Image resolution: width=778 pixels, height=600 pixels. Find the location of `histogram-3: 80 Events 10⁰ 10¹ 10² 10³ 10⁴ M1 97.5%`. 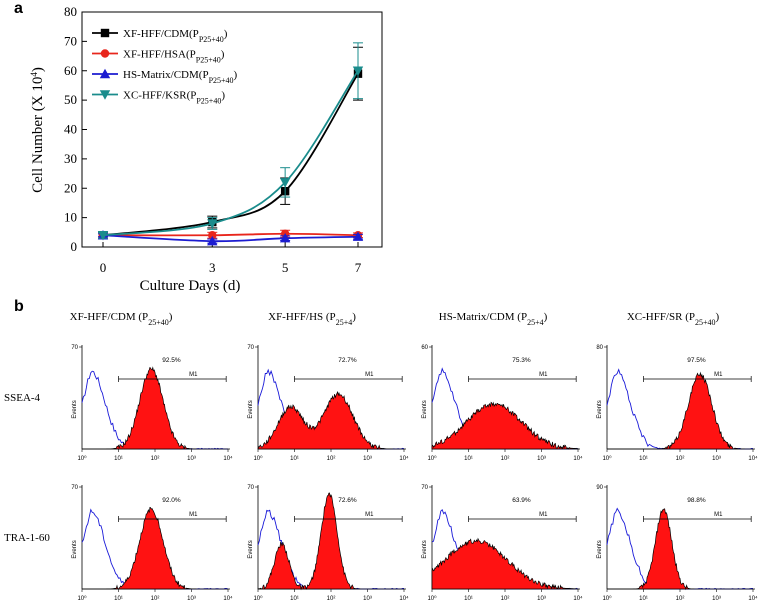

histogram-3: 80 Events 10⁰ 10¹ 10² 10³ 10⁴ M1 97.5% is located at coordinates (677, 403).